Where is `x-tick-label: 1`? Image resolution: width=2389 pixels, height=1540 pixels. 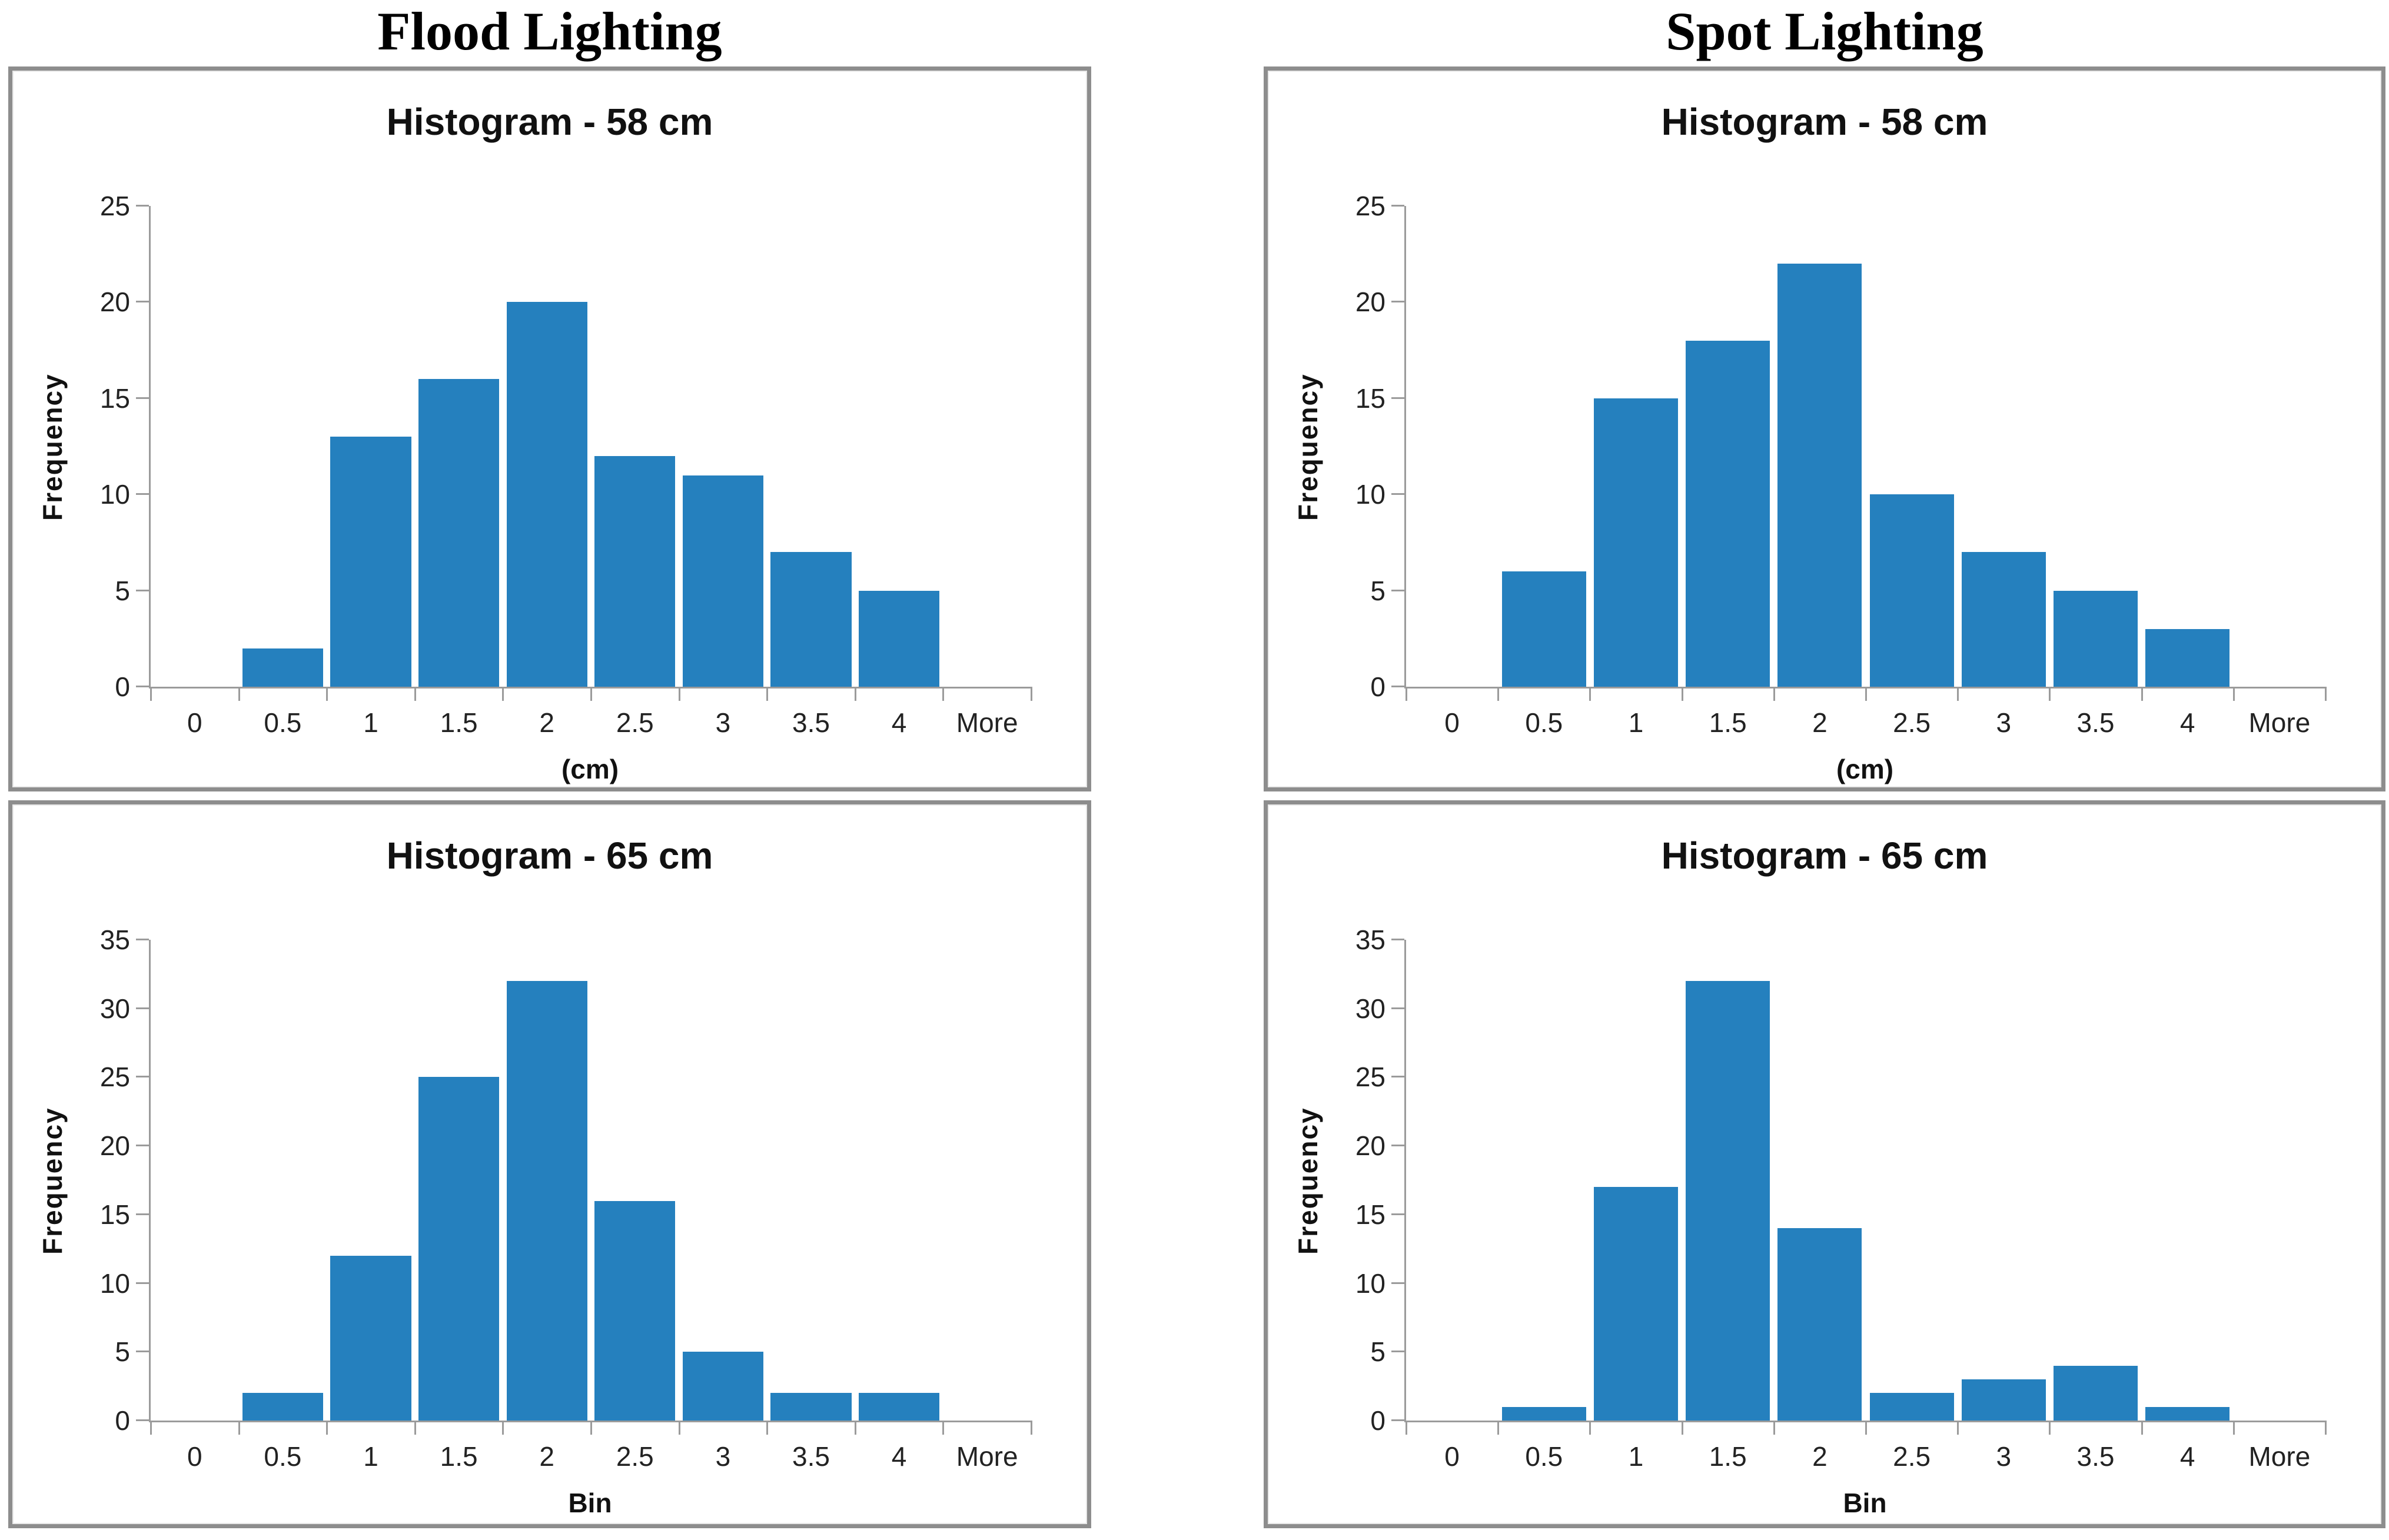
x-tick-label: 1 is located at coordinates (1636, 1456).